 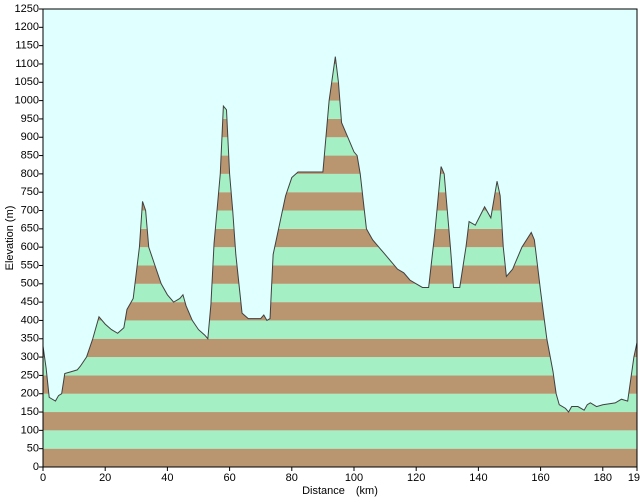 What do you see at coordinates (27, 82) in the screenshot?
I see `y-tick-label: 1050` at bounding box center [27, 82].